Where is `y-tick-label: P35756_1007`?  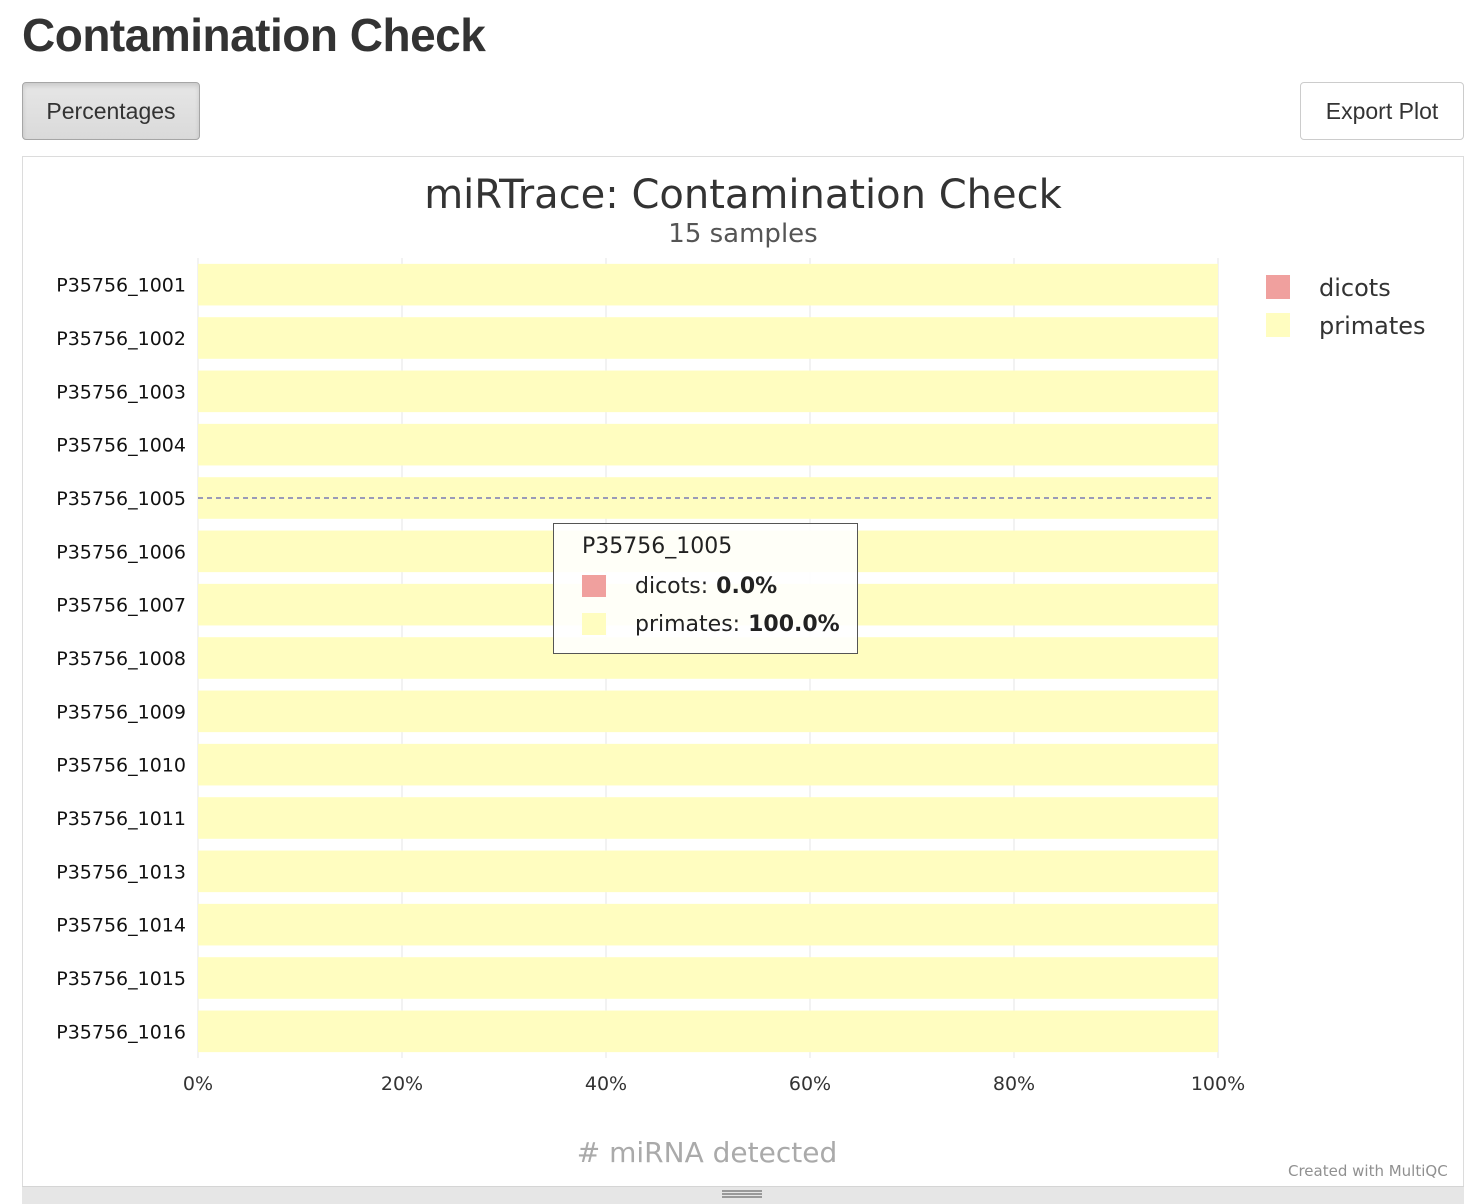
y-tick-label: P35756_1007 is located at coordinates (121, 606).